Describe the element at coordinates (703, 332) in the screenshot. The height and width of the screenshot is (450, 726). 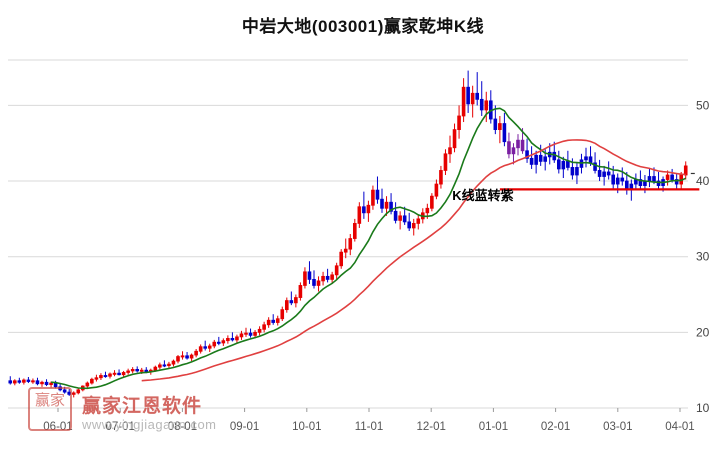
I see `svg-text: 20` at that location.